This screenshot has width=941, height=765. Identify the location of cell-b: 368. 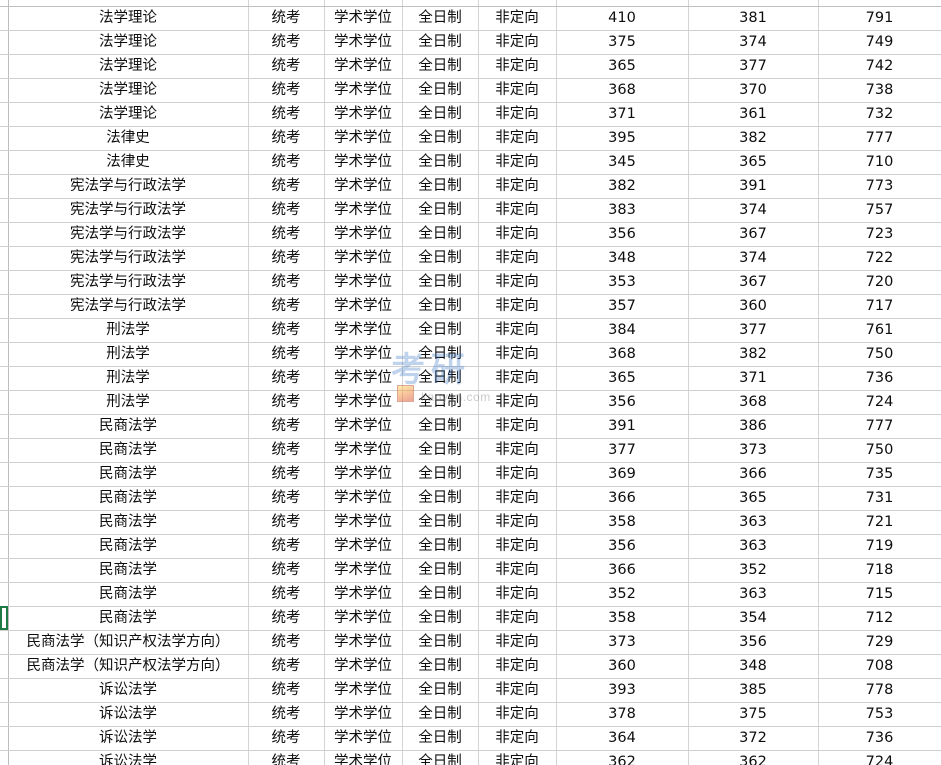
(753, 402).